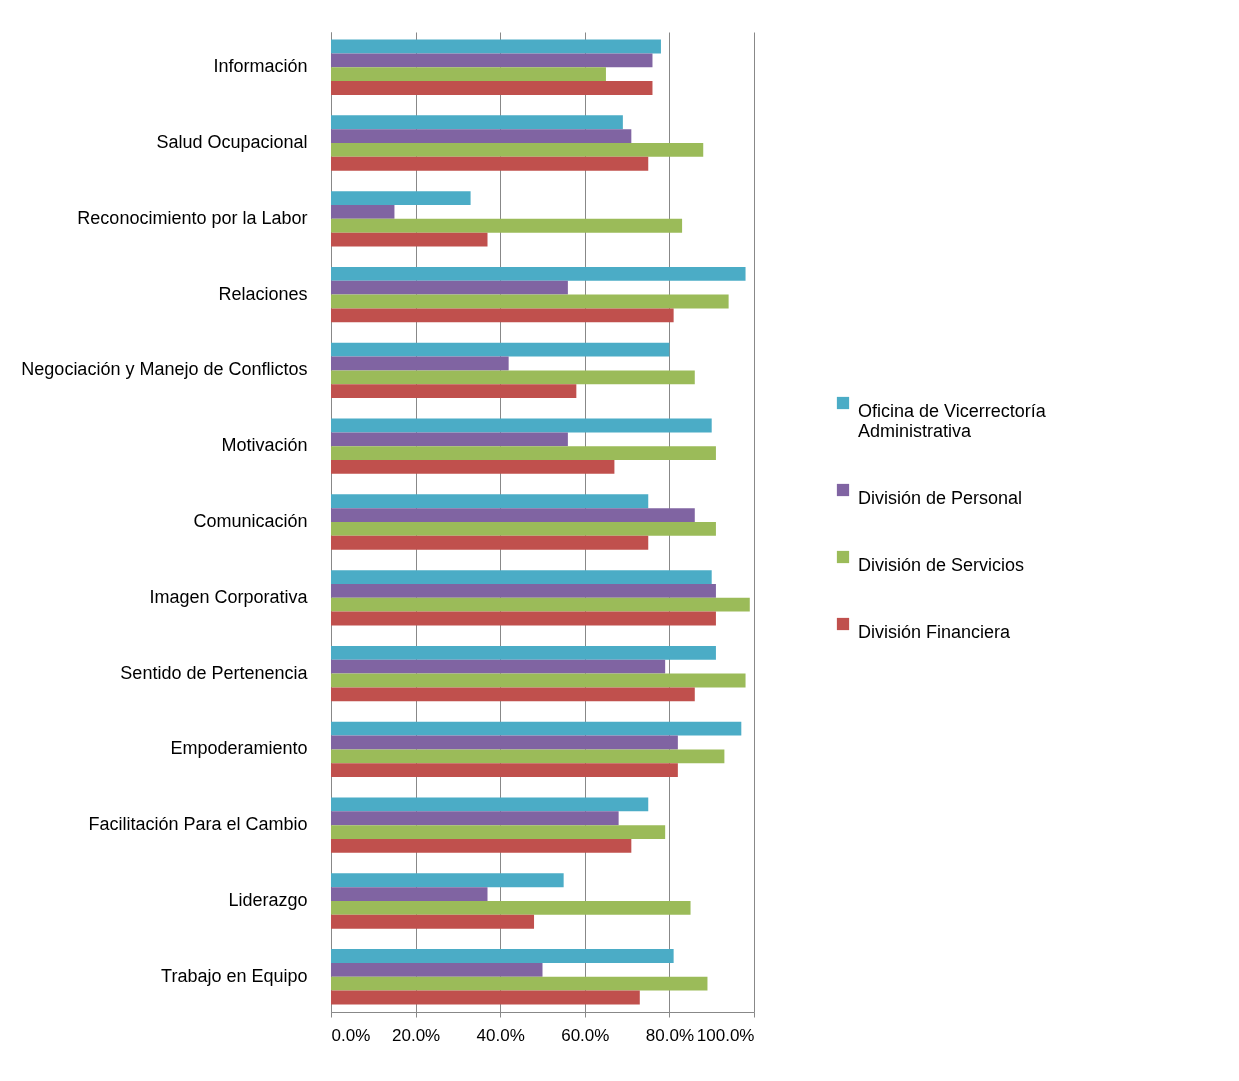  Describe the element at coordinates (940, 498) in the screenshot. I see `legend-label: División de Personal` at that location.